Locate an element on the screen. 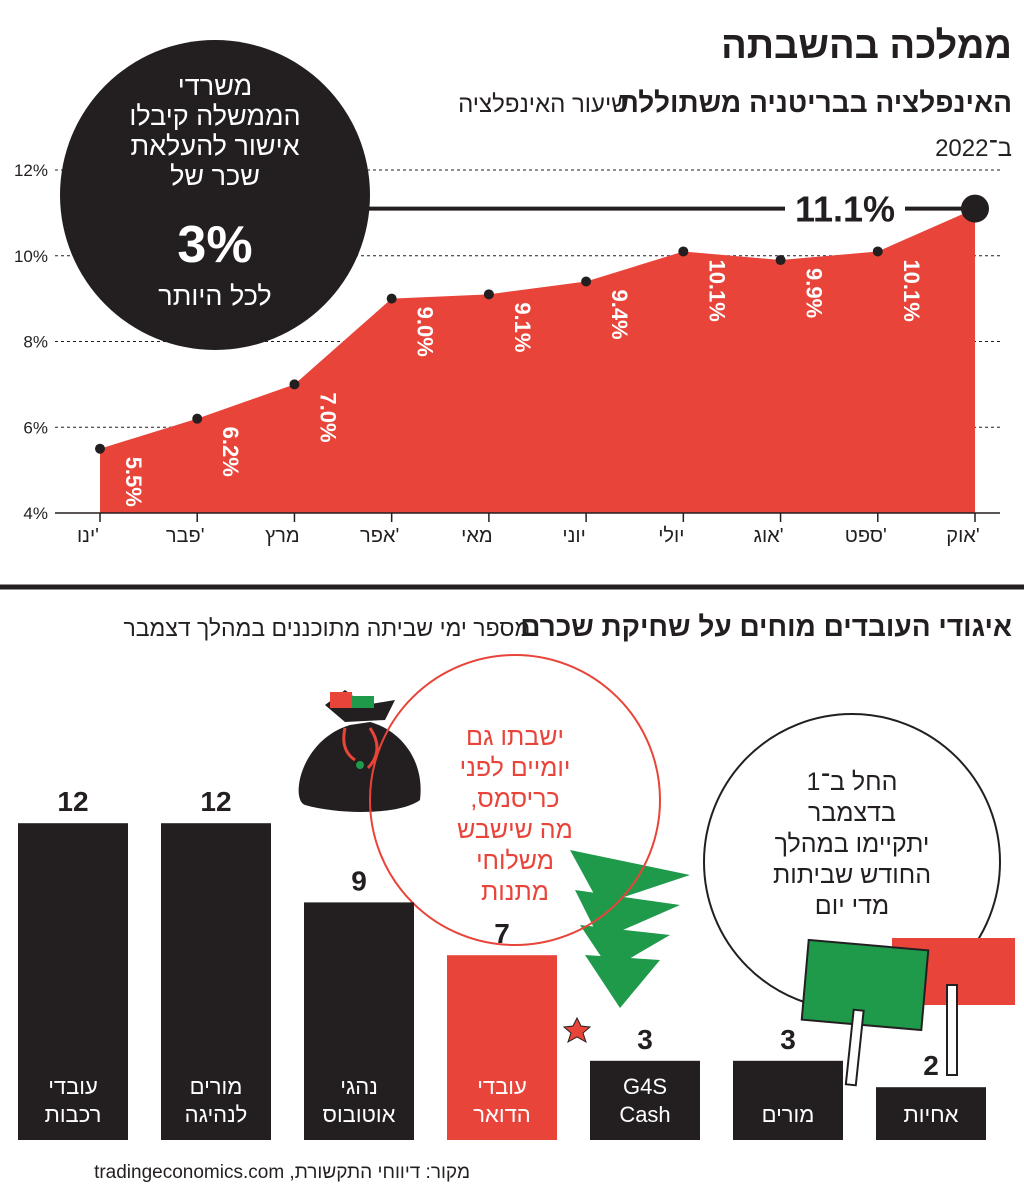 The image size is (1024, 1185). y-tick-label: 6% is located at coordinates (35, 427).